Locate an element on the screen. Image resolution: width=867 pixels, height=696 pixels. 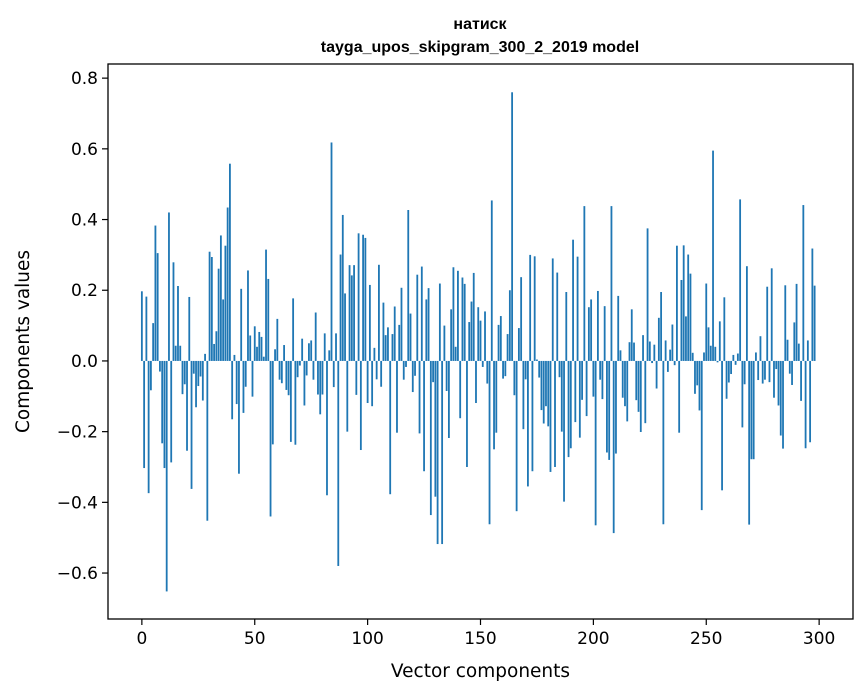
chart-subtitle: tayga_upos_skipgram_300_2_2019 model is located at coordinates (480, 47).